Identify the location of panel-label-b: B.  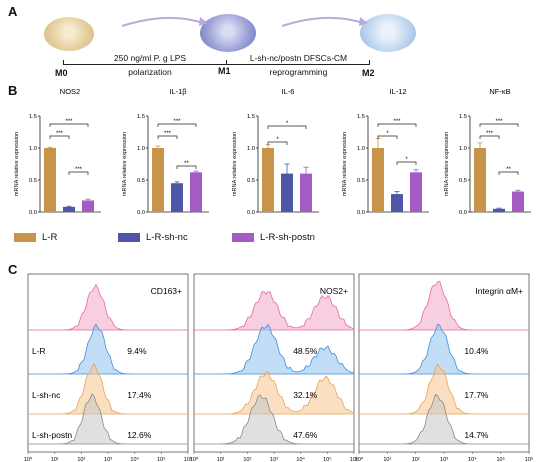
(13, 90).